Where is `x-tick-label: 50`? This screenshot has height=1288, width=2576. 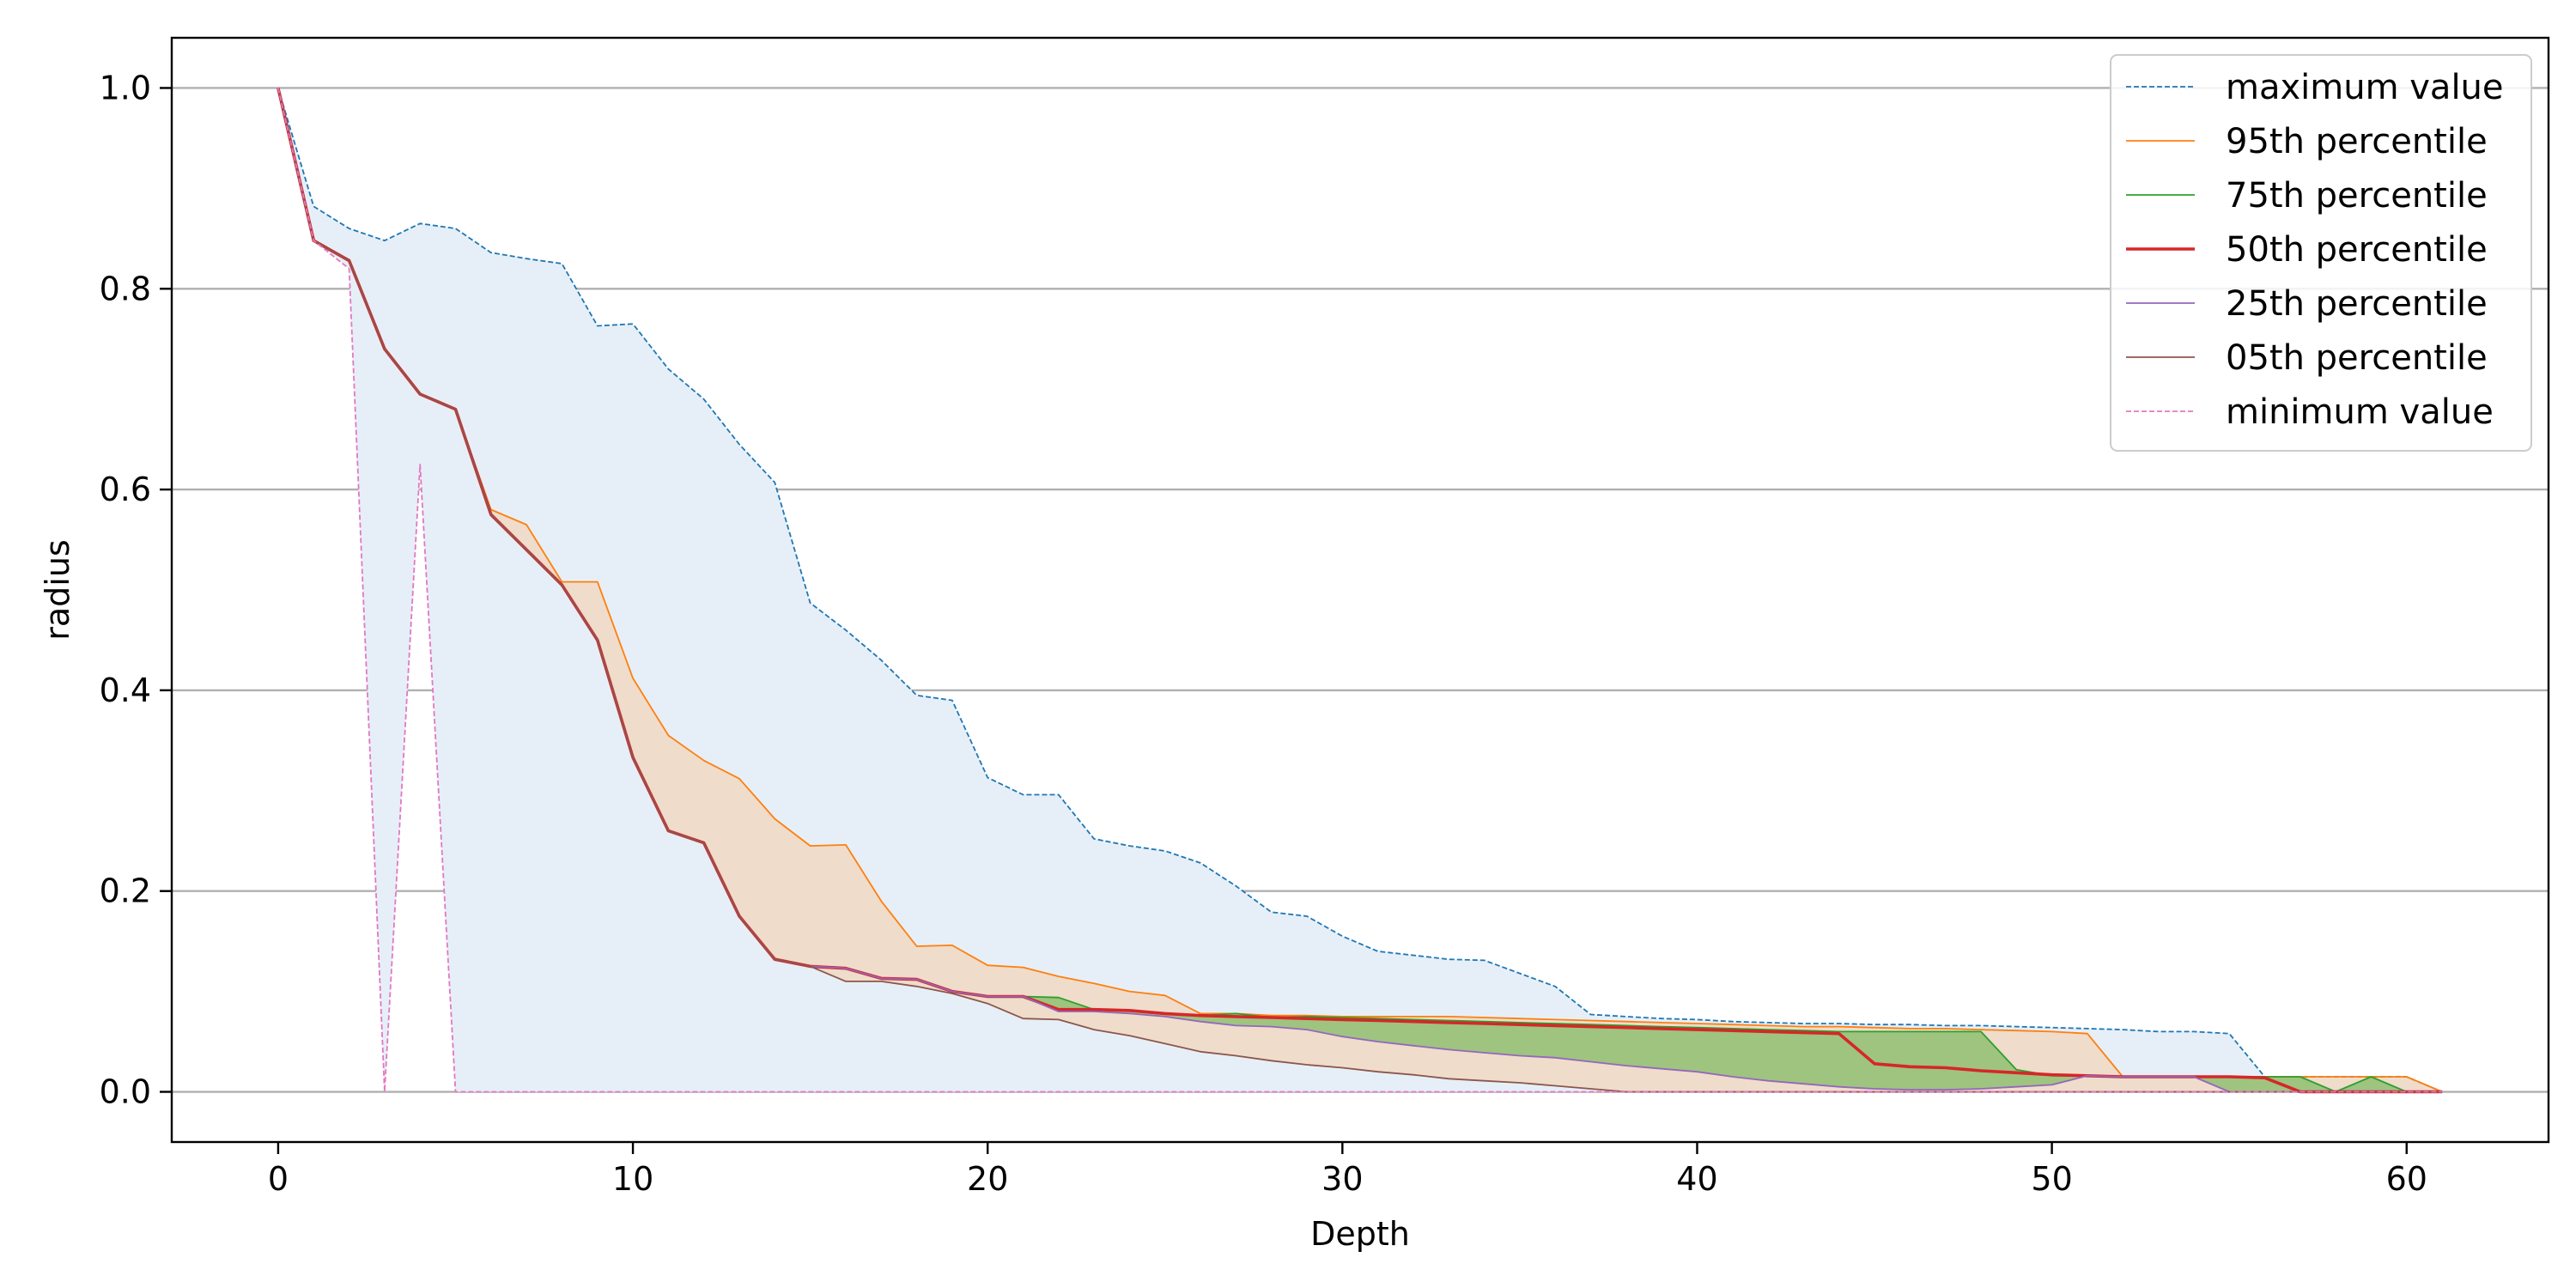 x-tick-label: 50 is located at coordinates (2051, 1179).